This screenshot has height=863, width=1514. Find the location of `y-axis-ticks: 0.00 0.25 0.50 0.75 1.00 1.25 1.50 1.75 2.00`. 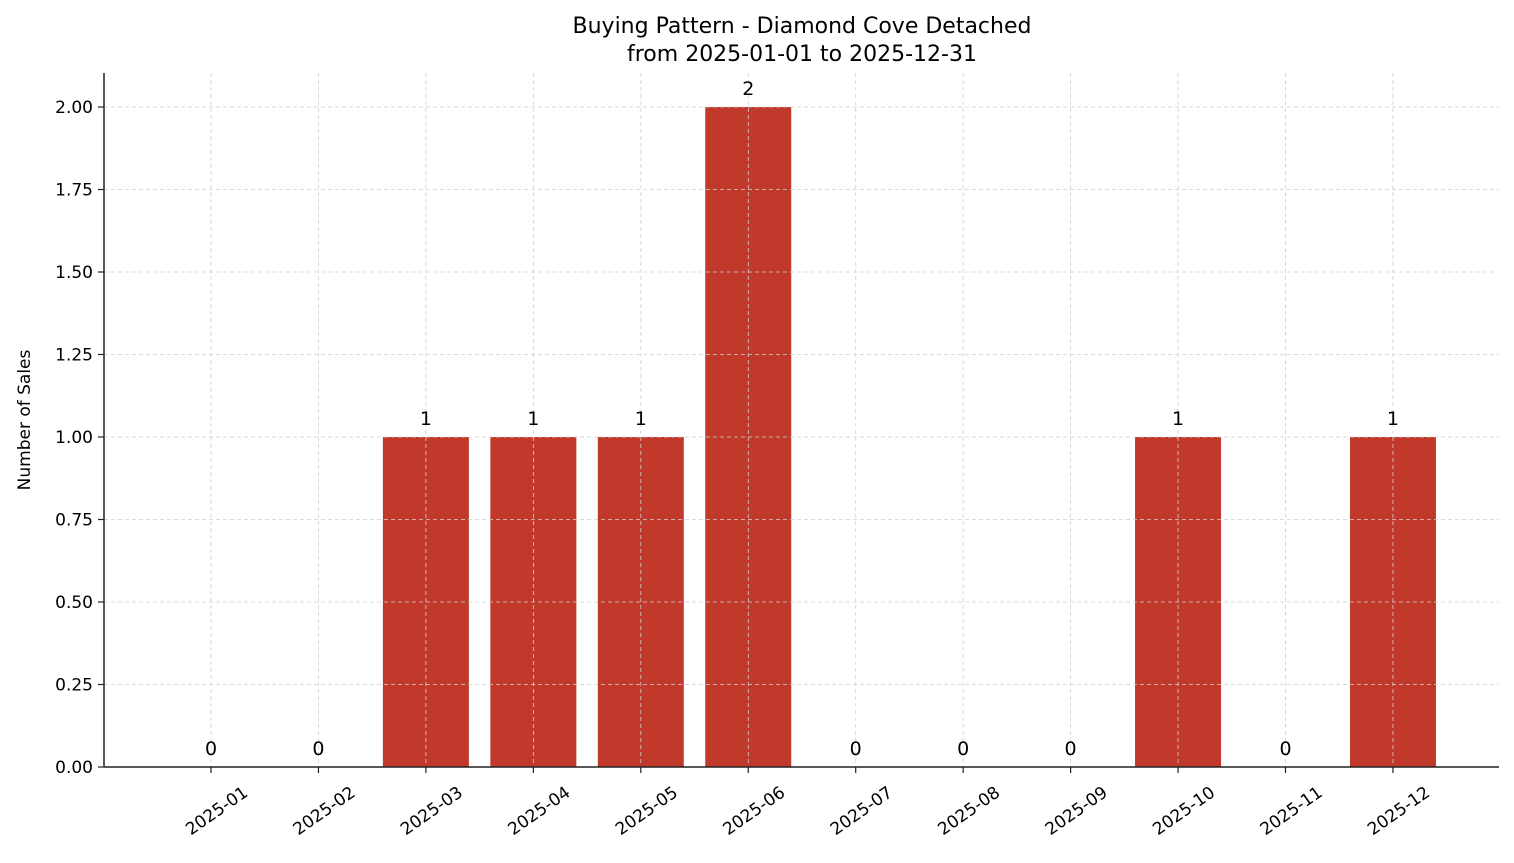

y-axis-ticks: 0.00 0.25 0.50 0.75 1.00 1.25 1.50 1.75 2.00 is located at coordinates (79, 438).